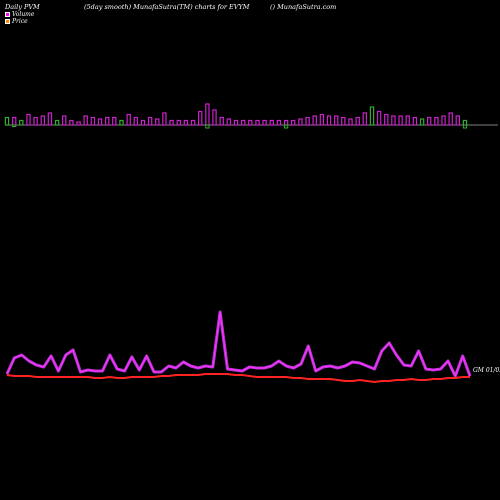 The image size is (500, 500). What do you see at coordinates (22, 7) in the screenshot?
I see `chart-title-left: Daily PVM` at bounding box center [22, 7].